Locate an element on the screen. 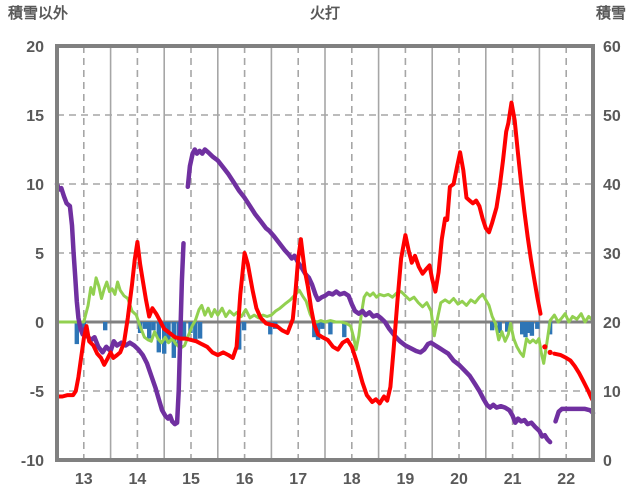 This screenshot has width=636, height=501. left-axis-tick: -5 is located at coordinates (37, 392).